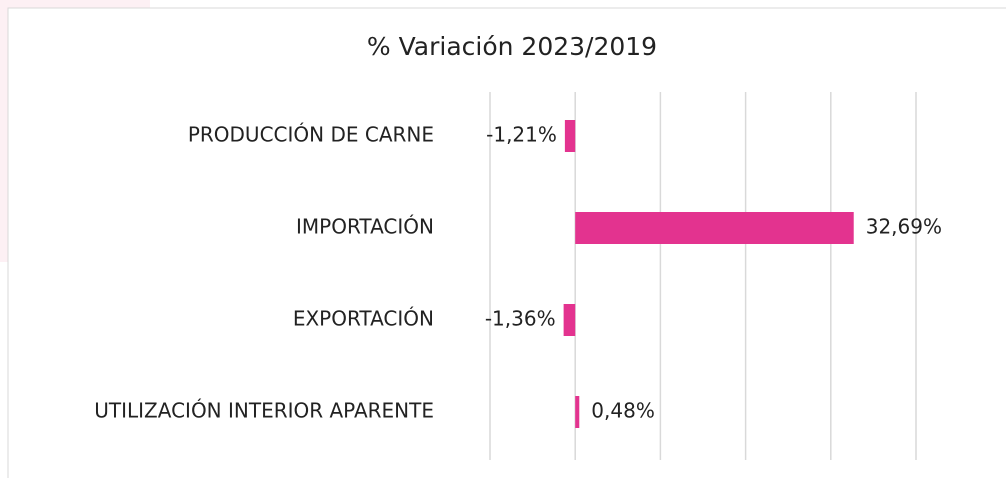 The height and width of the screenshot is (482, 1006). I want to click on category-label: EXPORTACIÓN, so click(363, 319).